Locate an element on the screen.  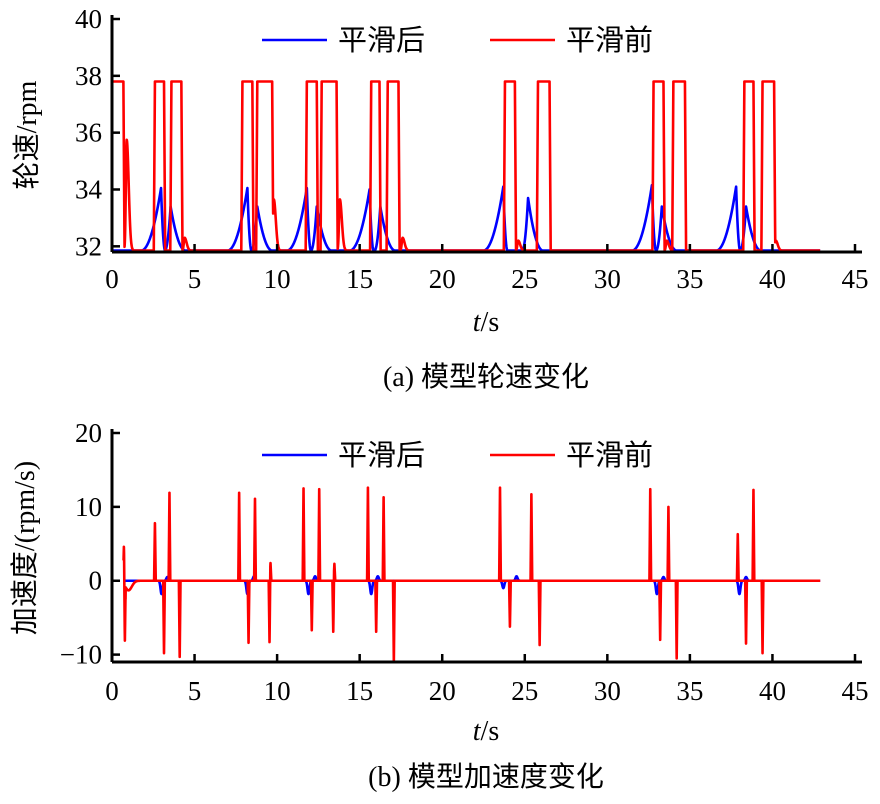
y-tick-label: 36 is located at coordinates (88, 133).